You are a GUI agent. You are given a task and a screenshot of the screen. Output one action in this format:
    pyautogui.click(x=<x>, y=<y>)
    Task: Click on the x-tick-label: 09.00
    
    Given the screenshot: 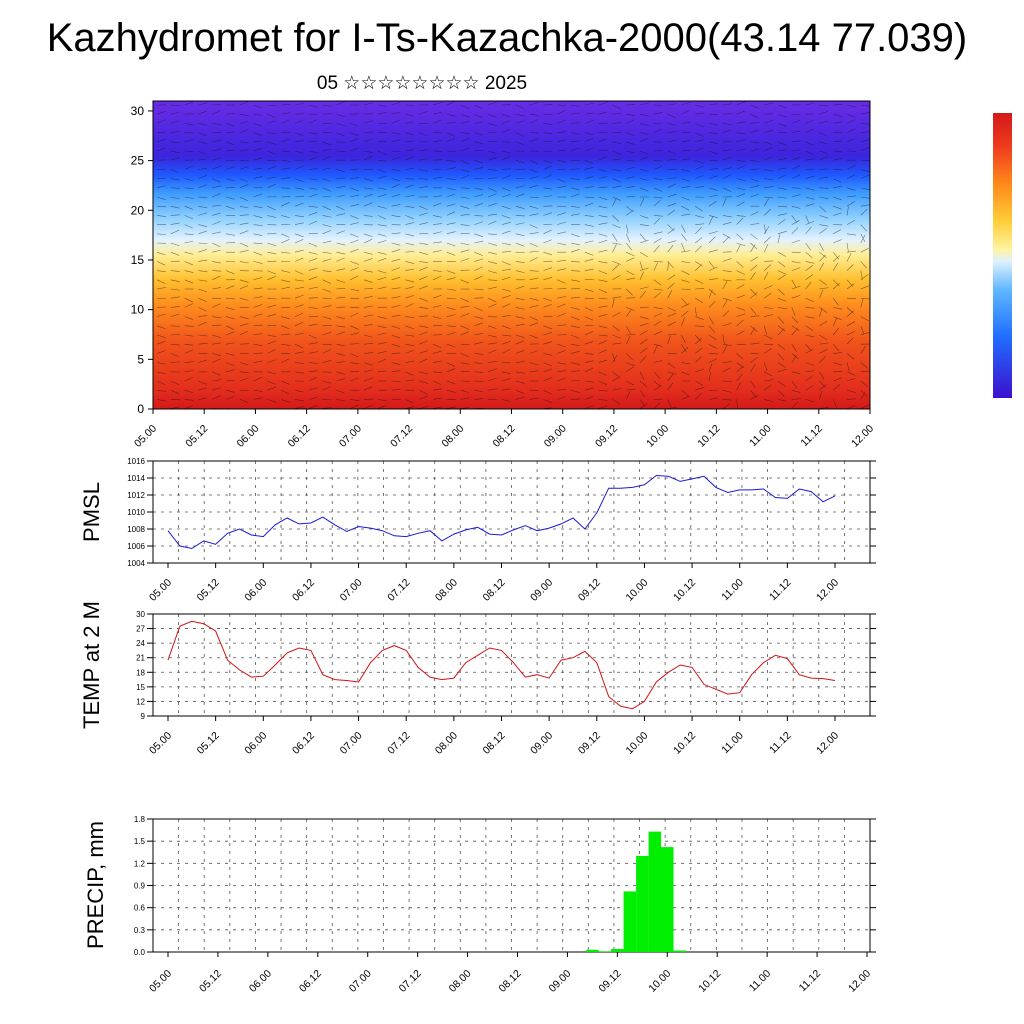 What is the action you would take?
    pyautogui.click(x=541, y=743)
    